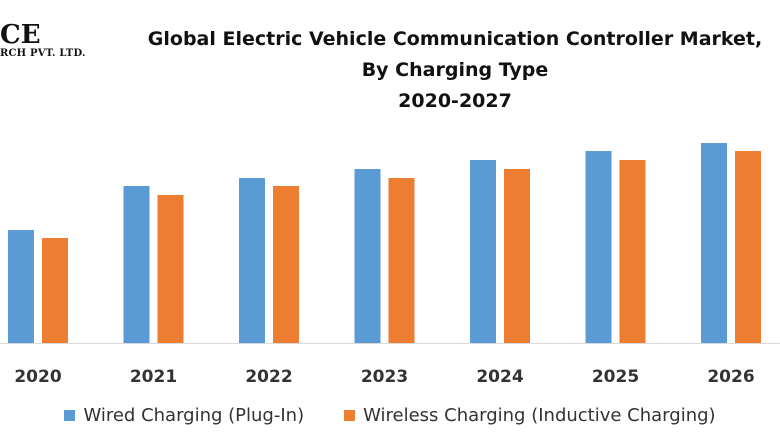 The image size is (780, 440). I want to click on title-line-2: By Charging Type, so click(455, 70).